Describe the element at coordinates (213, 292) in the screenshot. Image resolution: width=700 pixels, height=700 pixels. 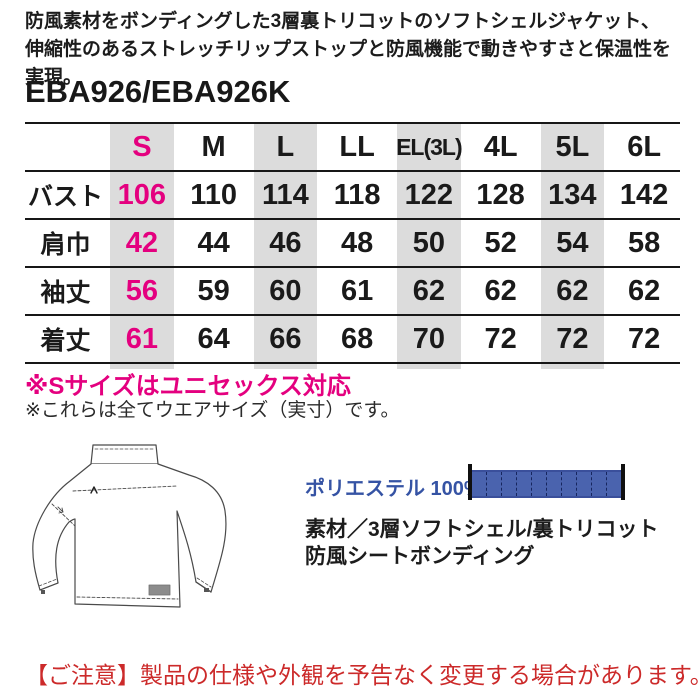
I see `measurement-value: 59` at that location.